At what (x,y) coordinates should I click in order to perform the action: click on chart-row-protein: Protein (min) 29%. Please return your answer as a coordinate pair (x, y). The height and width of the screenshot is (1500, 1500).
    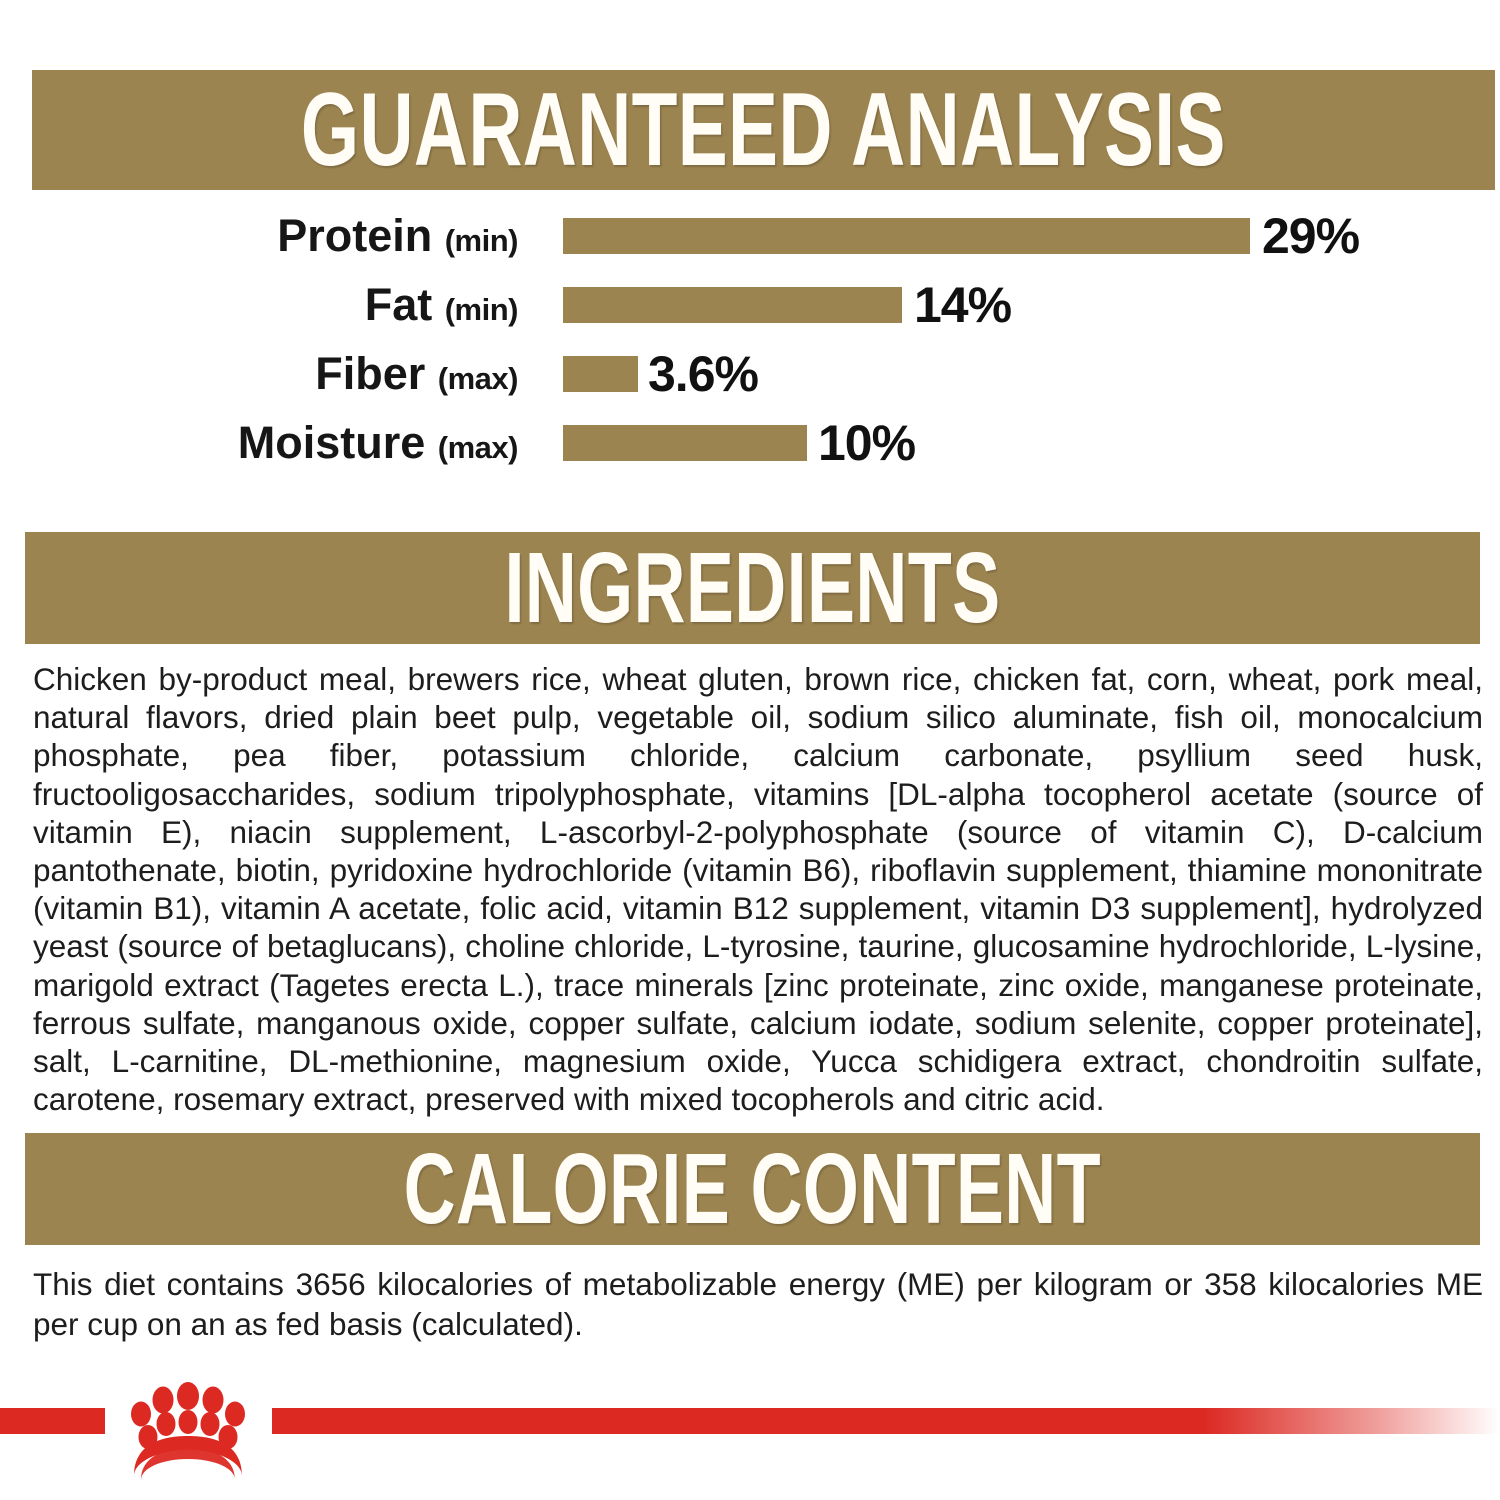
    Looking at the image, I should click on (750, 236).